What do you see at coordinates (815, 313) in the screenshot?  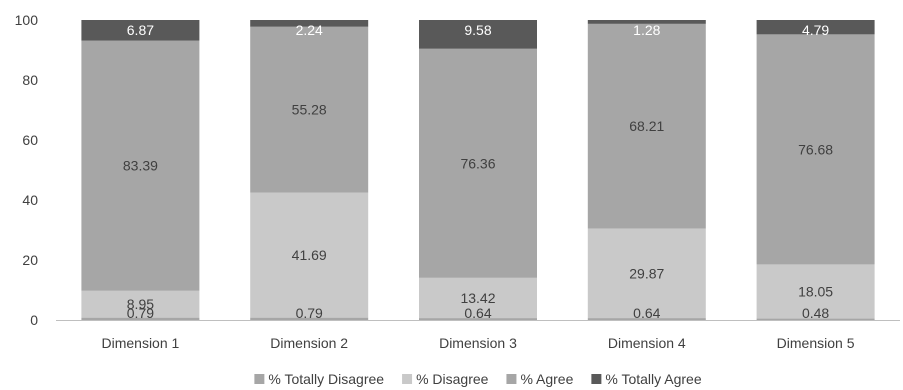 I see `data-label: 0.48` at bounding box center [815, 313].